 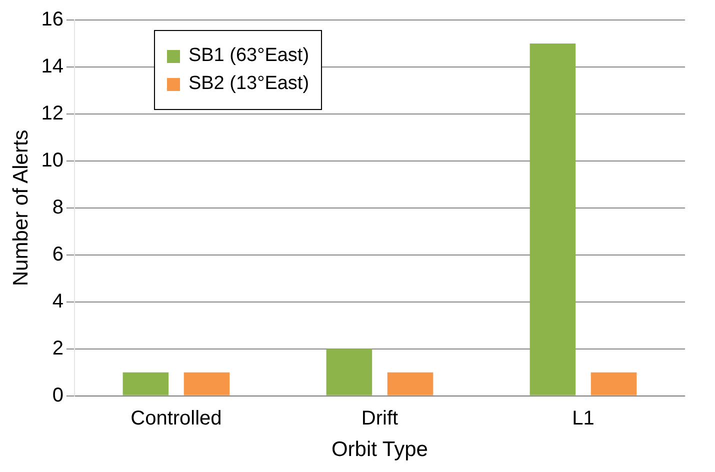 What do you see at coordinates (249, 56) in the screenshot?
I see `legend-label: SB1 (63°East)` at bounding box center [249, 56].